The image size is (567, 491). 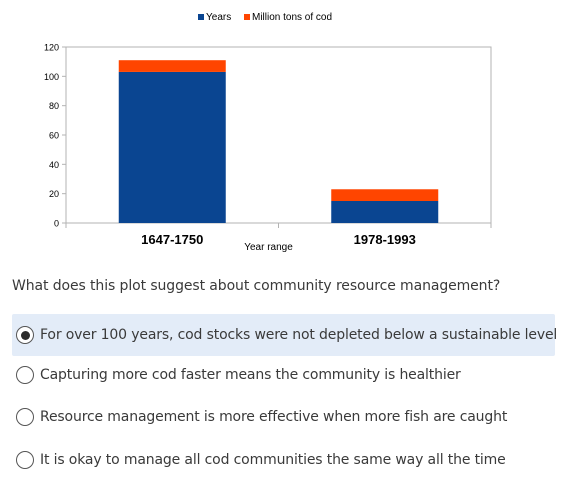 What do you see at coordinates (56, 224) in the screenshot?
I see `y-tick-label: 0` at bounding box center [56, 224].